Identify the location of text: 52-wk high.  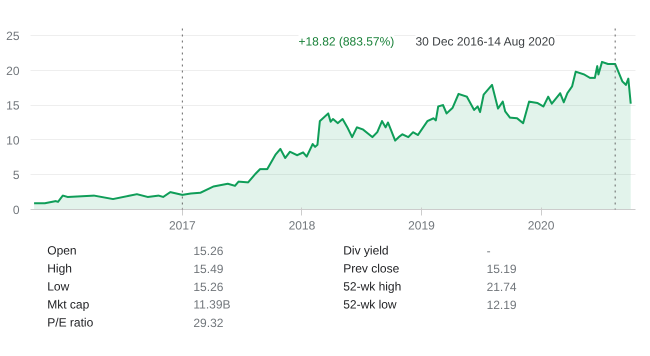
(372, 287).